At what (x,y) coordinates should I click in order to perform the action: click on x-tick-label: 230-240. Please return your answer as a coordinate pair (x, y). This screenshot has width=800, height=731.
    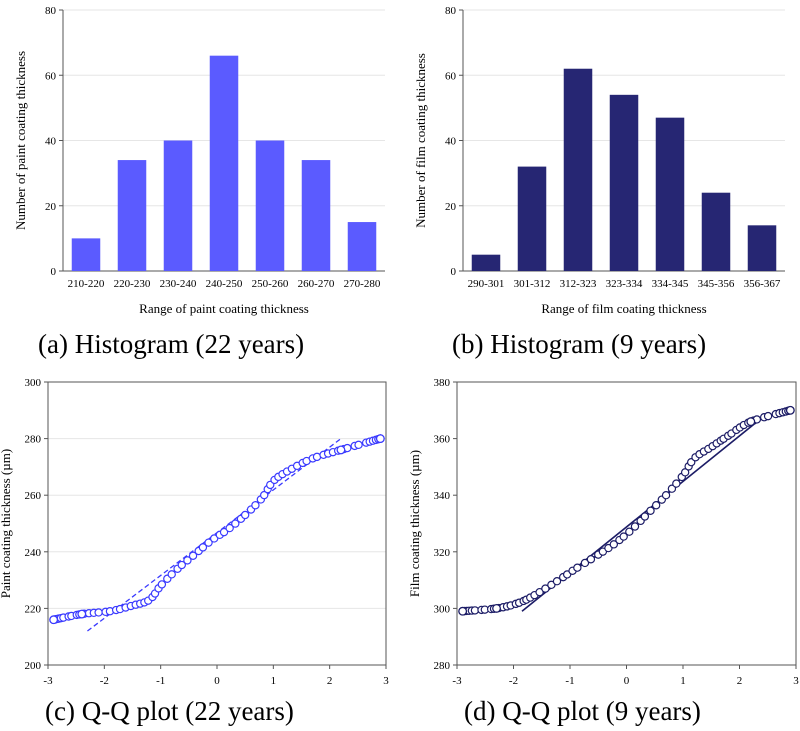
    Looking at the image, I should click on (178, 284).